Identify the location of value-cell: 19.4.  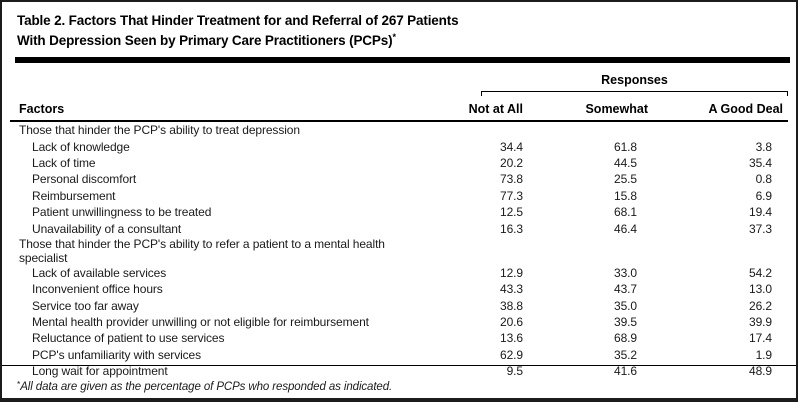
(760, 212).